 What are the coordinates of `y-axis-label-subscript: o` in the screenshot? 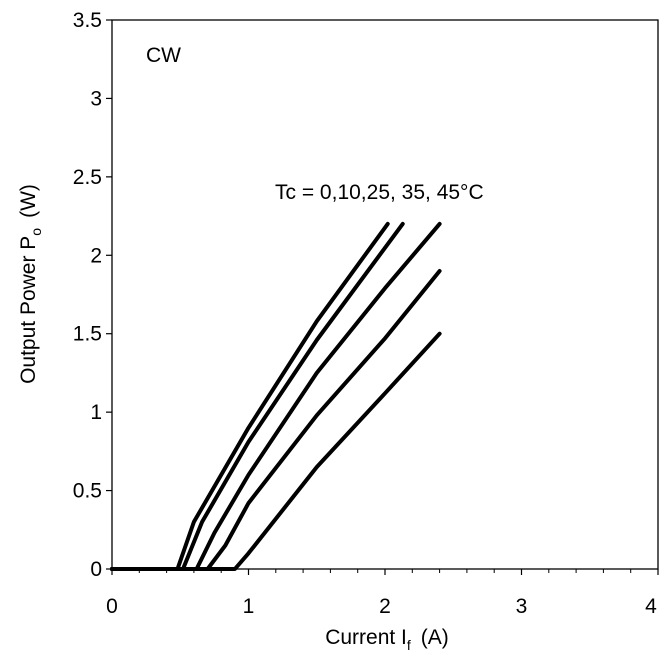 It's located at (36, 232).